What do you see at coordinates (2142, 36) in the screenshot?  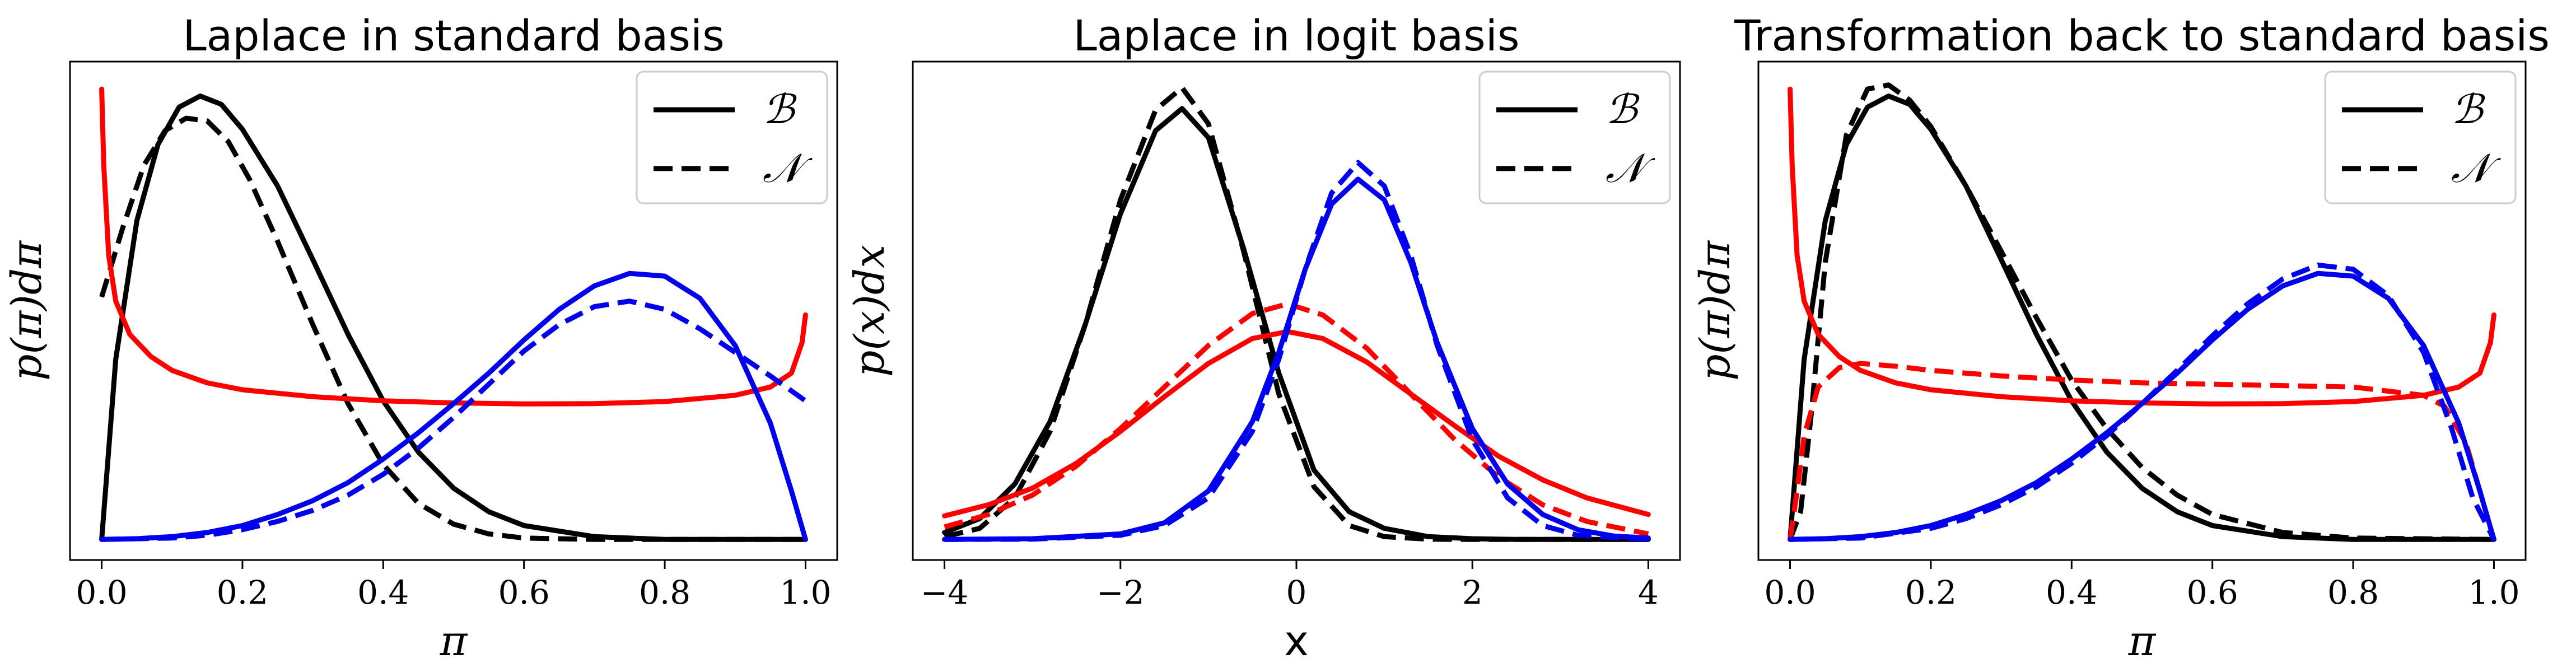 I see `chart-title: Transformation back to standard basis` at bounding box center [2142, 36].